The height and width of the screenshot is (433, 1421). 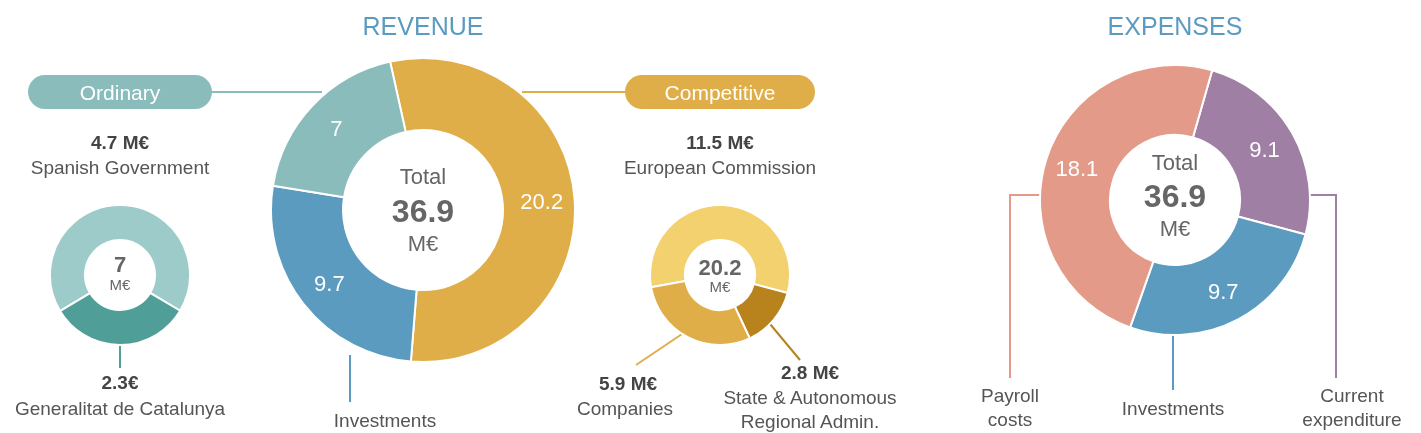 I want to click on text: 20.2, so click(x=720, y=267).